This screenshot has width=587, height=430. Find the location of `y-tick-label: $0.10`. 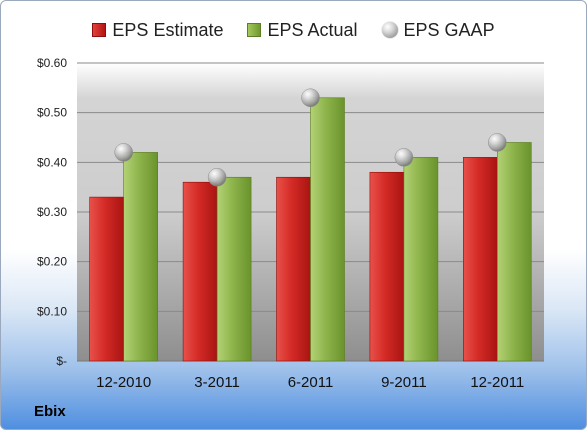

y-tick-label: $0.10 is located at coordinates (52, 311).